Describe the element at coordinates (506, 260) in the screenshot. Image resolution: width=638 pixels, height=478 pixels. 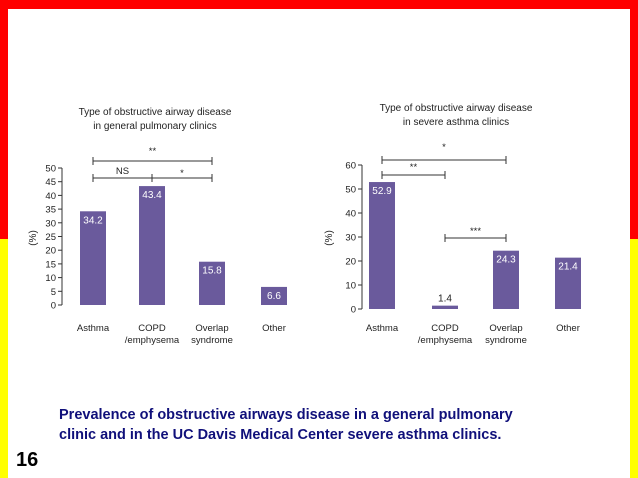
I see `right-bar-value-label: 24.3` at that location.